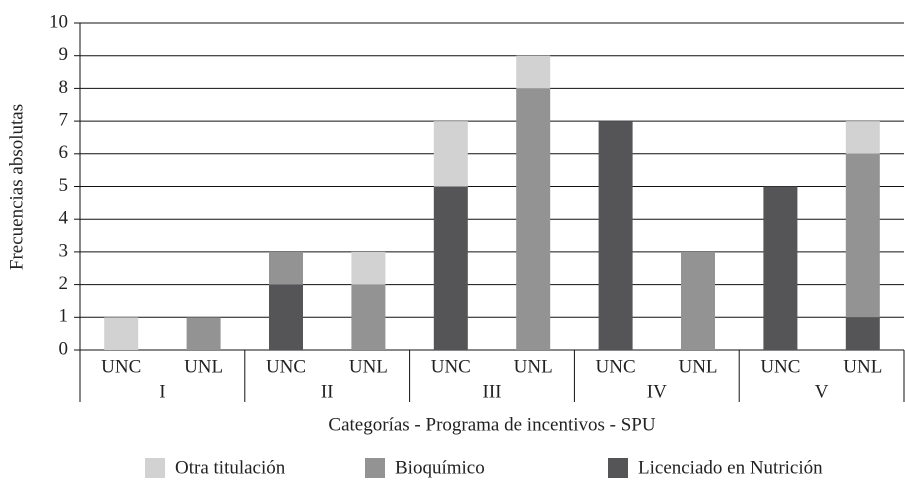 The width and height of the screenshot is (905, 488). What do you see at coordinates (64, 87) in the screenshot?
I see `y-tick-label: 8` at bounding box center [64, 87].